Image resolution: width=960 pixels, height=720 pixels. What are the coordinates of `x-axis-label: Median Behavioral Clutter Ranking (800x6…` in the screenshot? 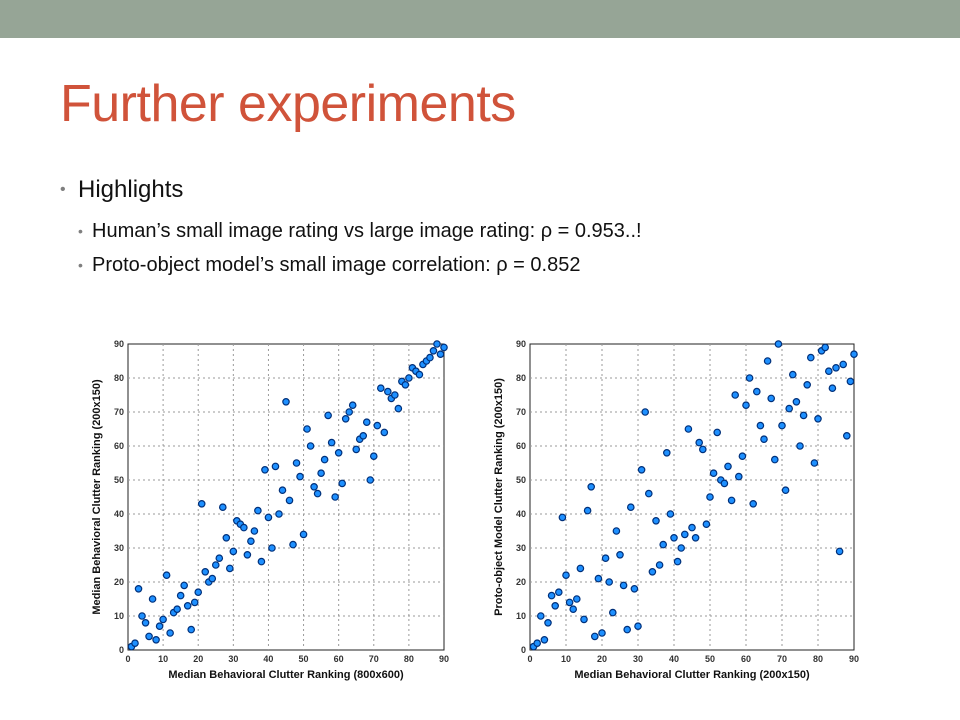 It's located at (286, 675).